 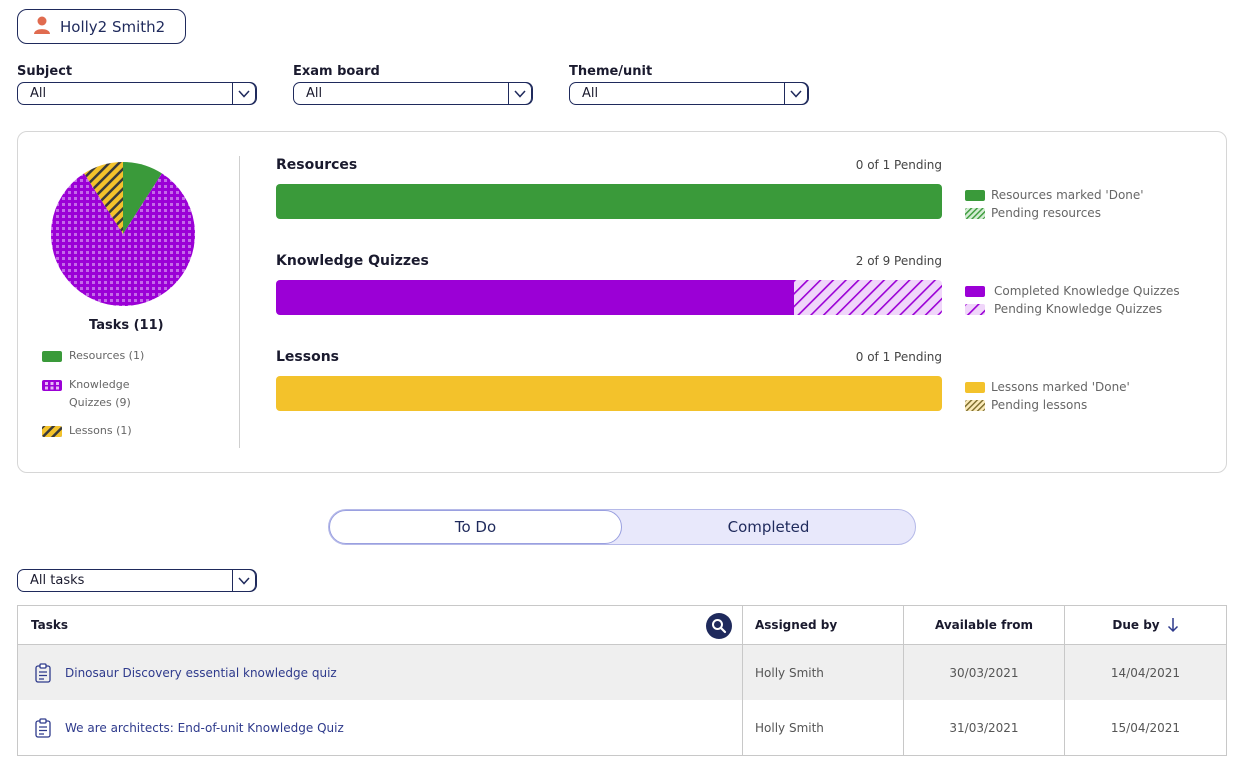 What do you see at coordinates (38, 93) in the screenshot?
I see `subject-select-value: All` at bounding box center [38, 93].